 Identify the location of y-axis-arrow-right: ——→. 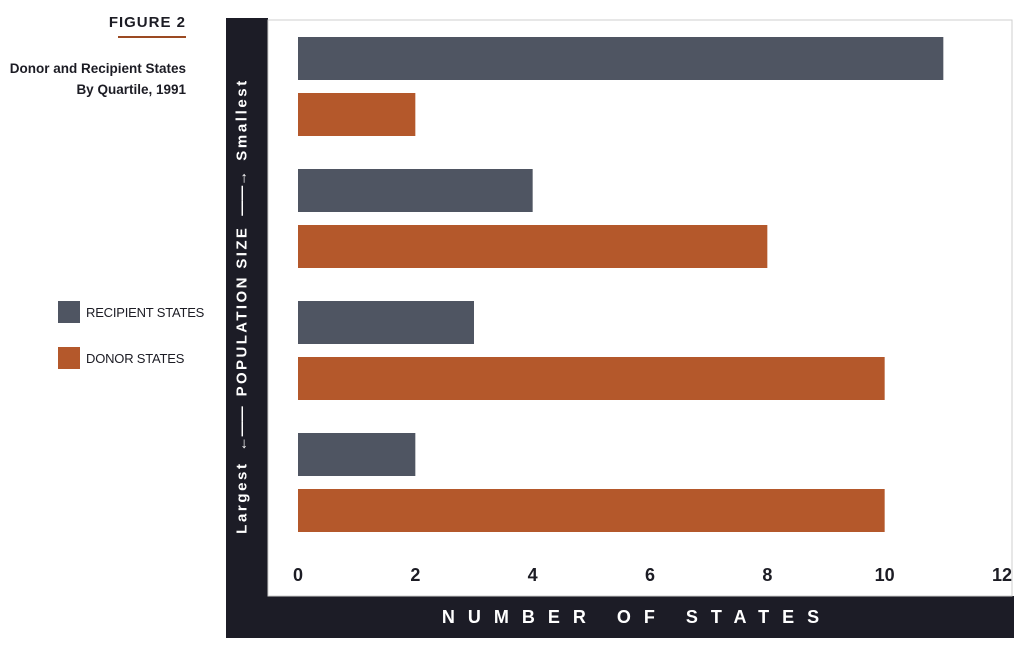
(242, 193).